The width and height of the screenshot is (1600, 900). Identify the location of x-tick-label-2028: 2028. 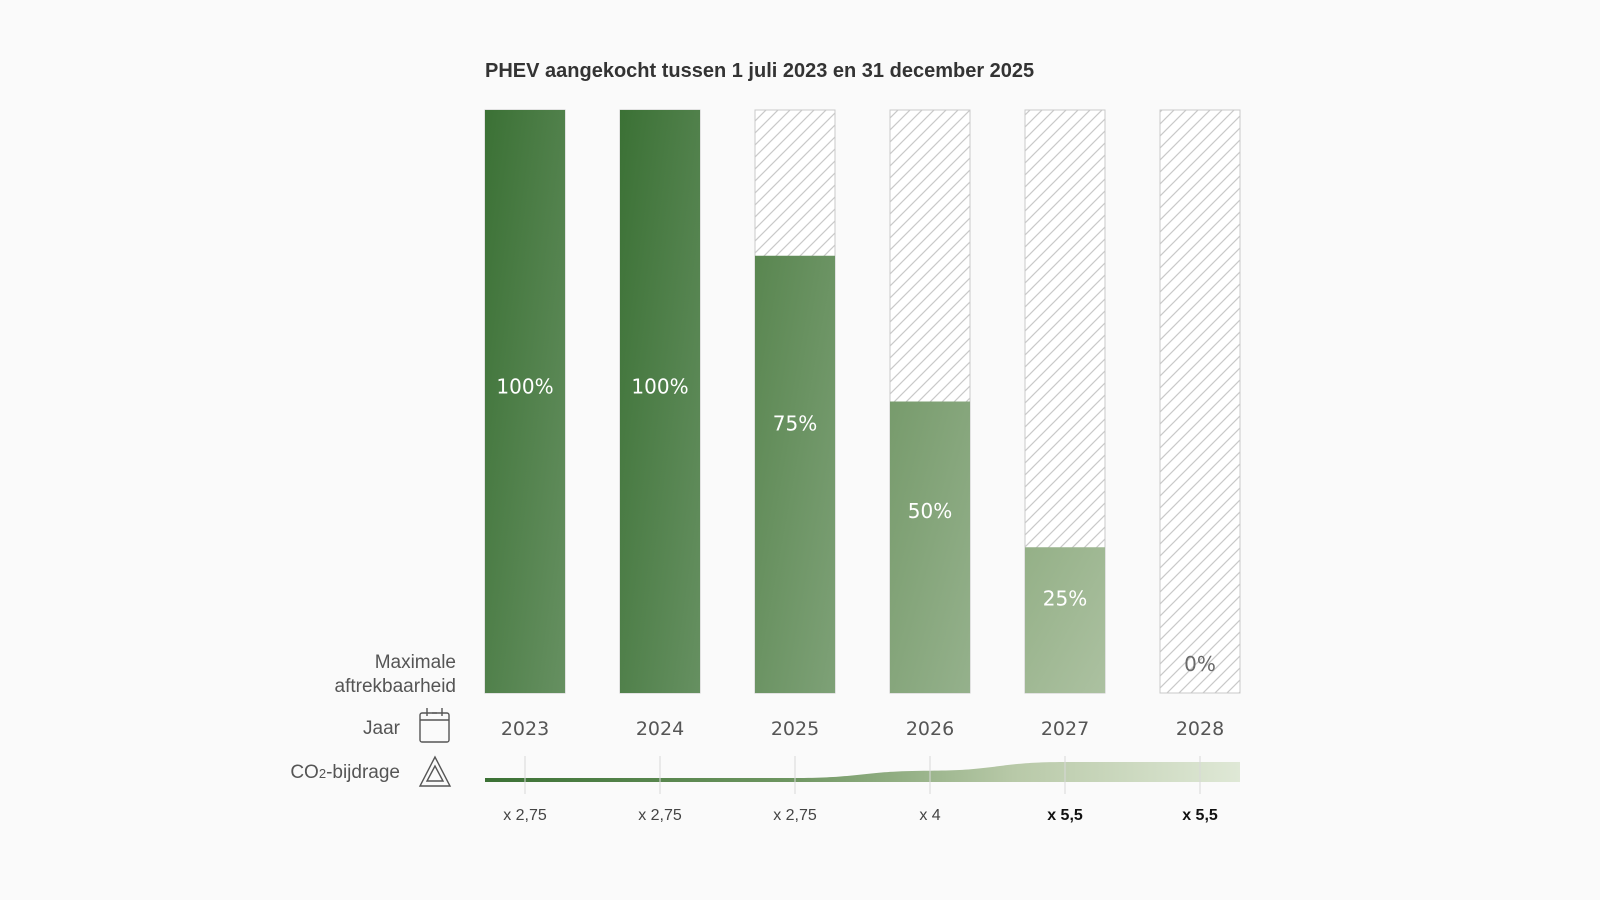
(1200, 729).